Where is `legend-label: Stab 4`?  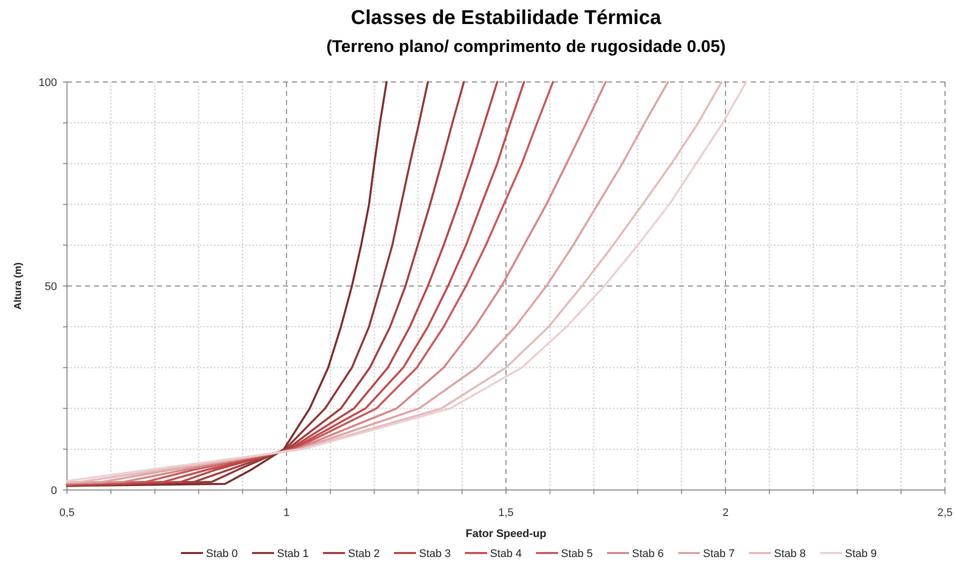
legend-label: Stab 4 is located at coordinates (506, 554).